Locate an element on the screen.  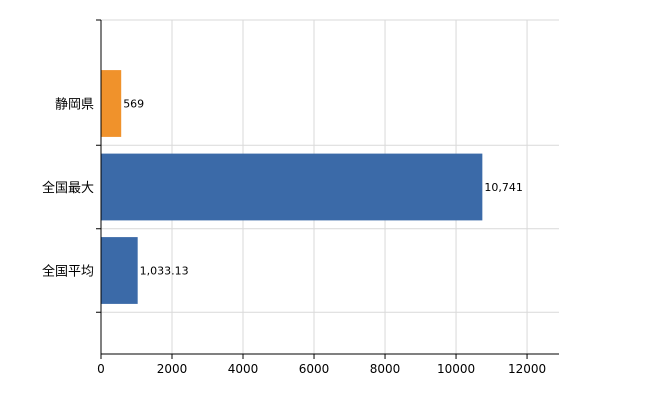
x-tick-label: 6000 is located at coordinates (314, 369).